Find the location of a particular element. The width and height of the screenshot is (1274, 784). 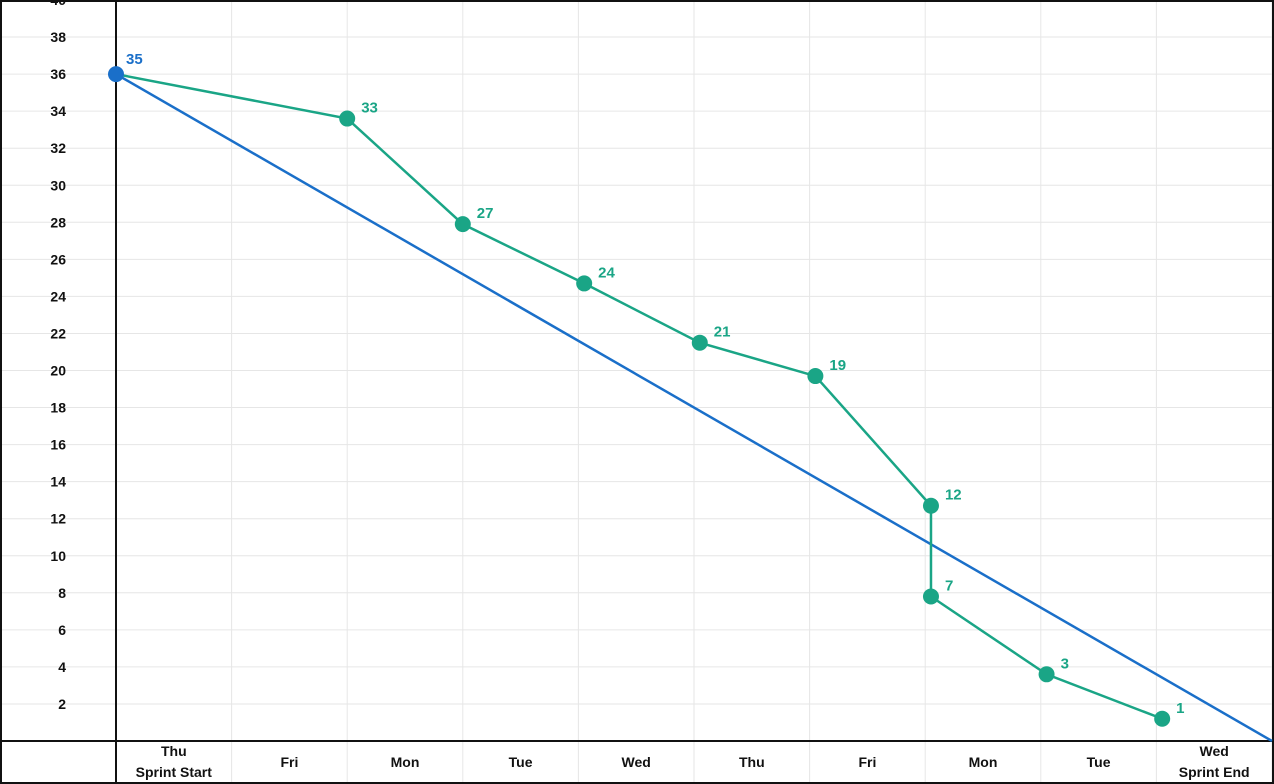

ideal-data-label: 35 is located at coordinates (134, 59).